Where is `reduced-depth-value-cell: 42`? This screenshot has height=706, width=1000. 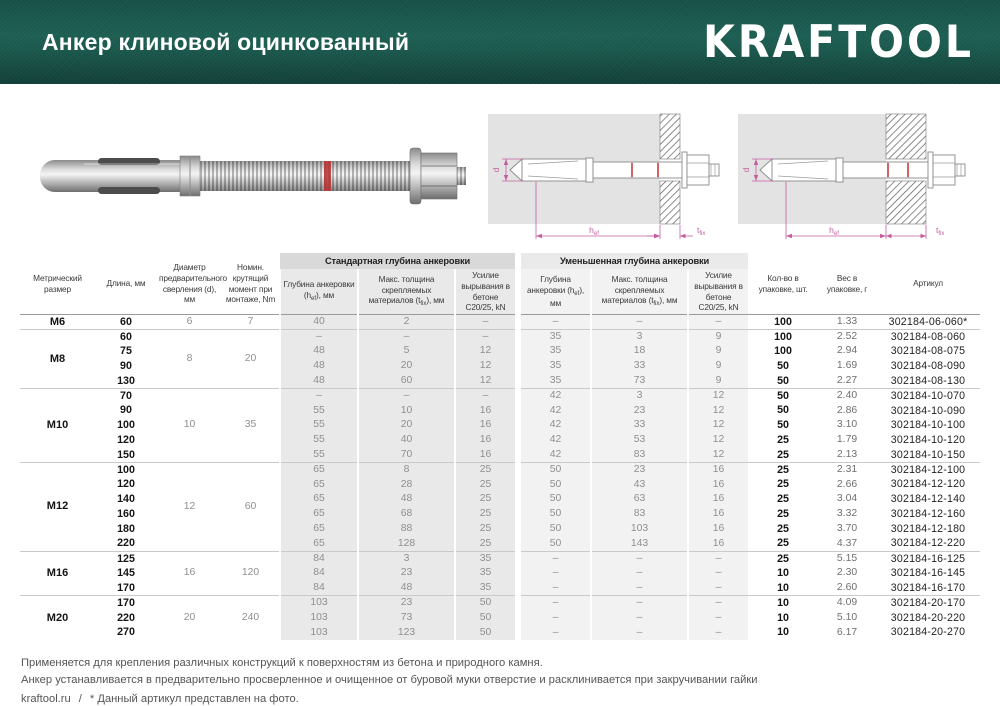 reduced-depth-value-cell: 42 is located at coordinates (553, 455).